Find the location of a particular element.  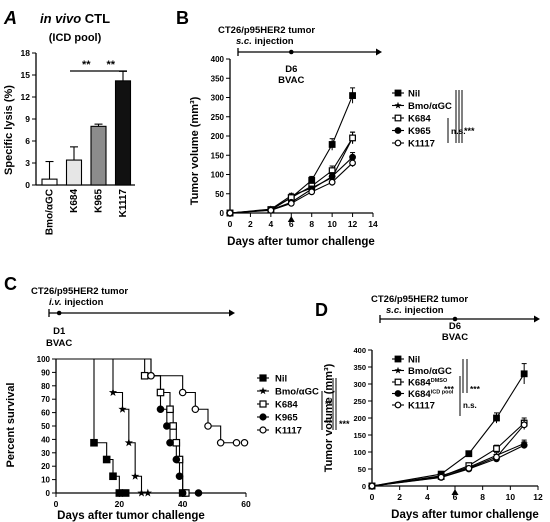

panel-c-legend-label: Bmo/αGC is located at coordinates (297, 392).